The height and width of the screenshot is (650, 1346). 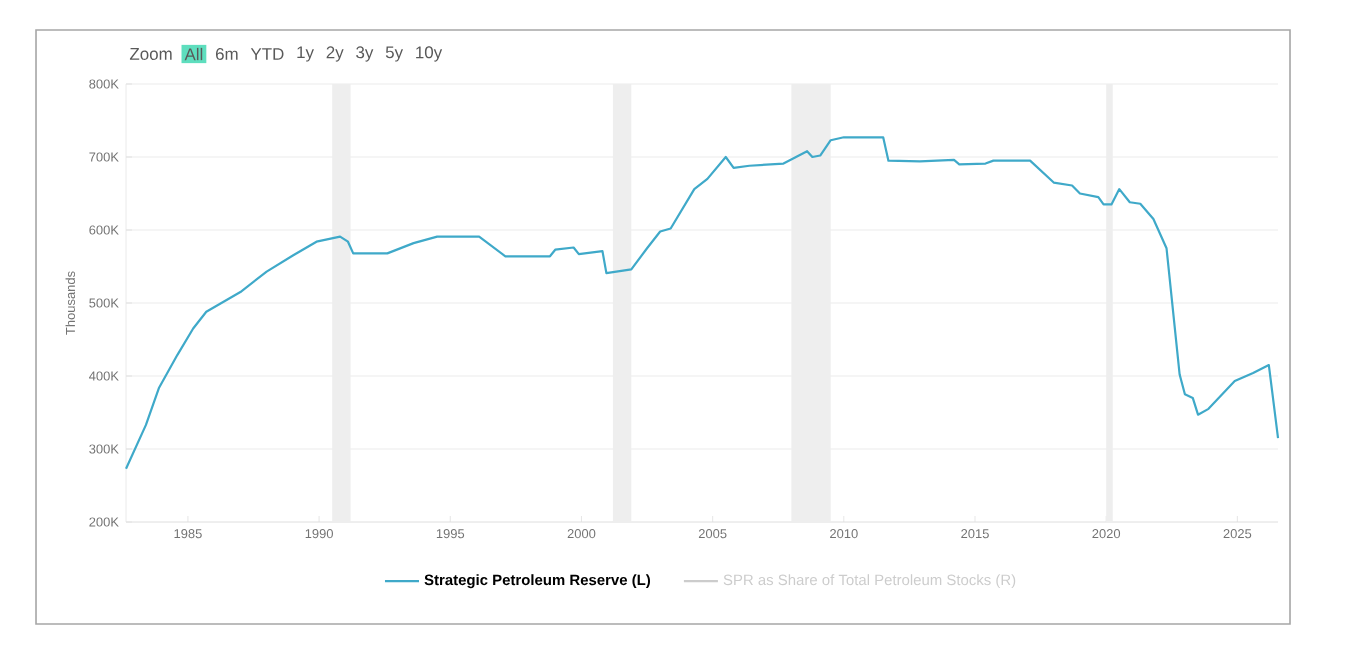 What do you see at coordinates (226, 54) in the screenshot?
I see `text: 6m` at bounding box center [226, 54].